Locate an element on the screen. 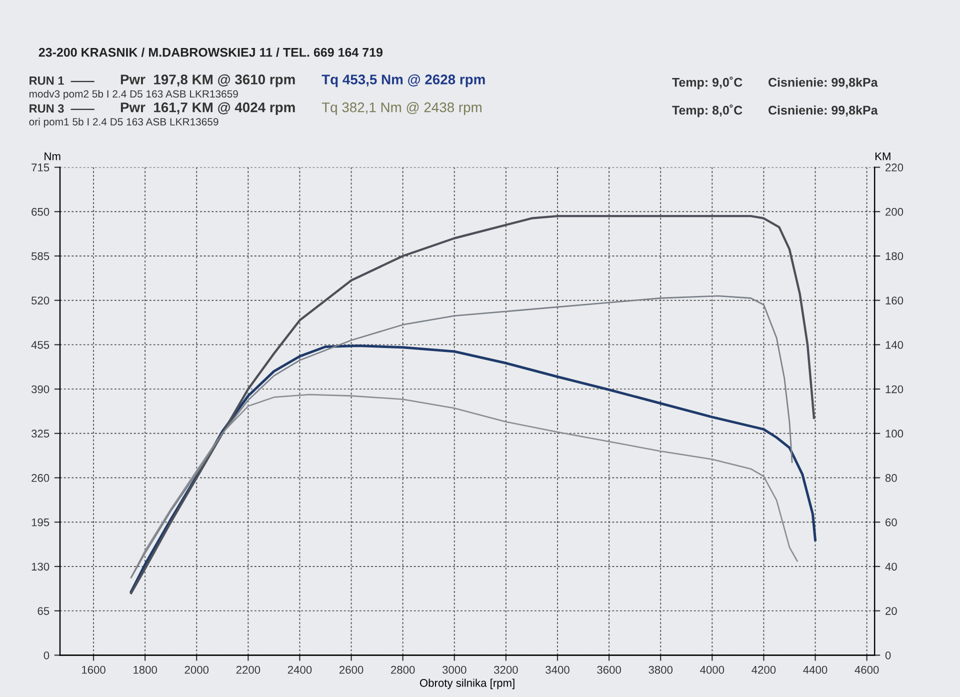 Image resolution: width=960 pixels, height=697 pixels. y2-tick-label: 20 is located at coordinates (891, 611).